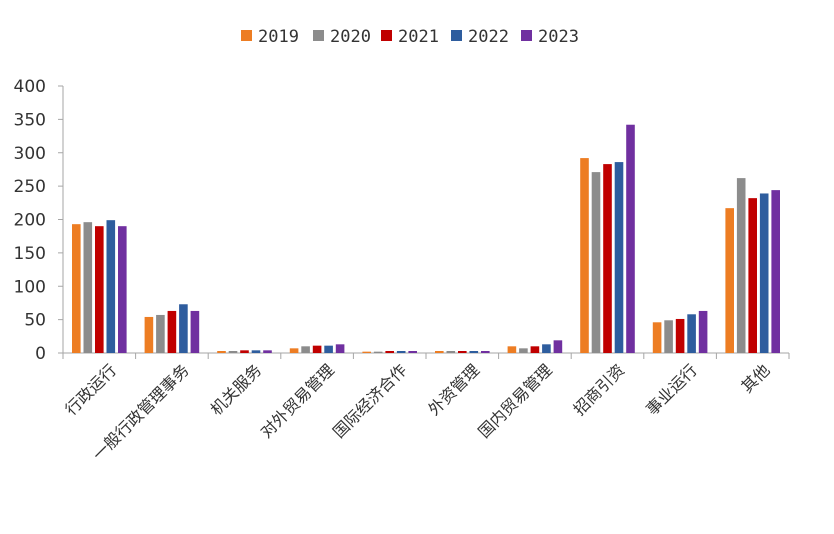  I want to click on legend-label-2022: 2022, so click(488, 37).